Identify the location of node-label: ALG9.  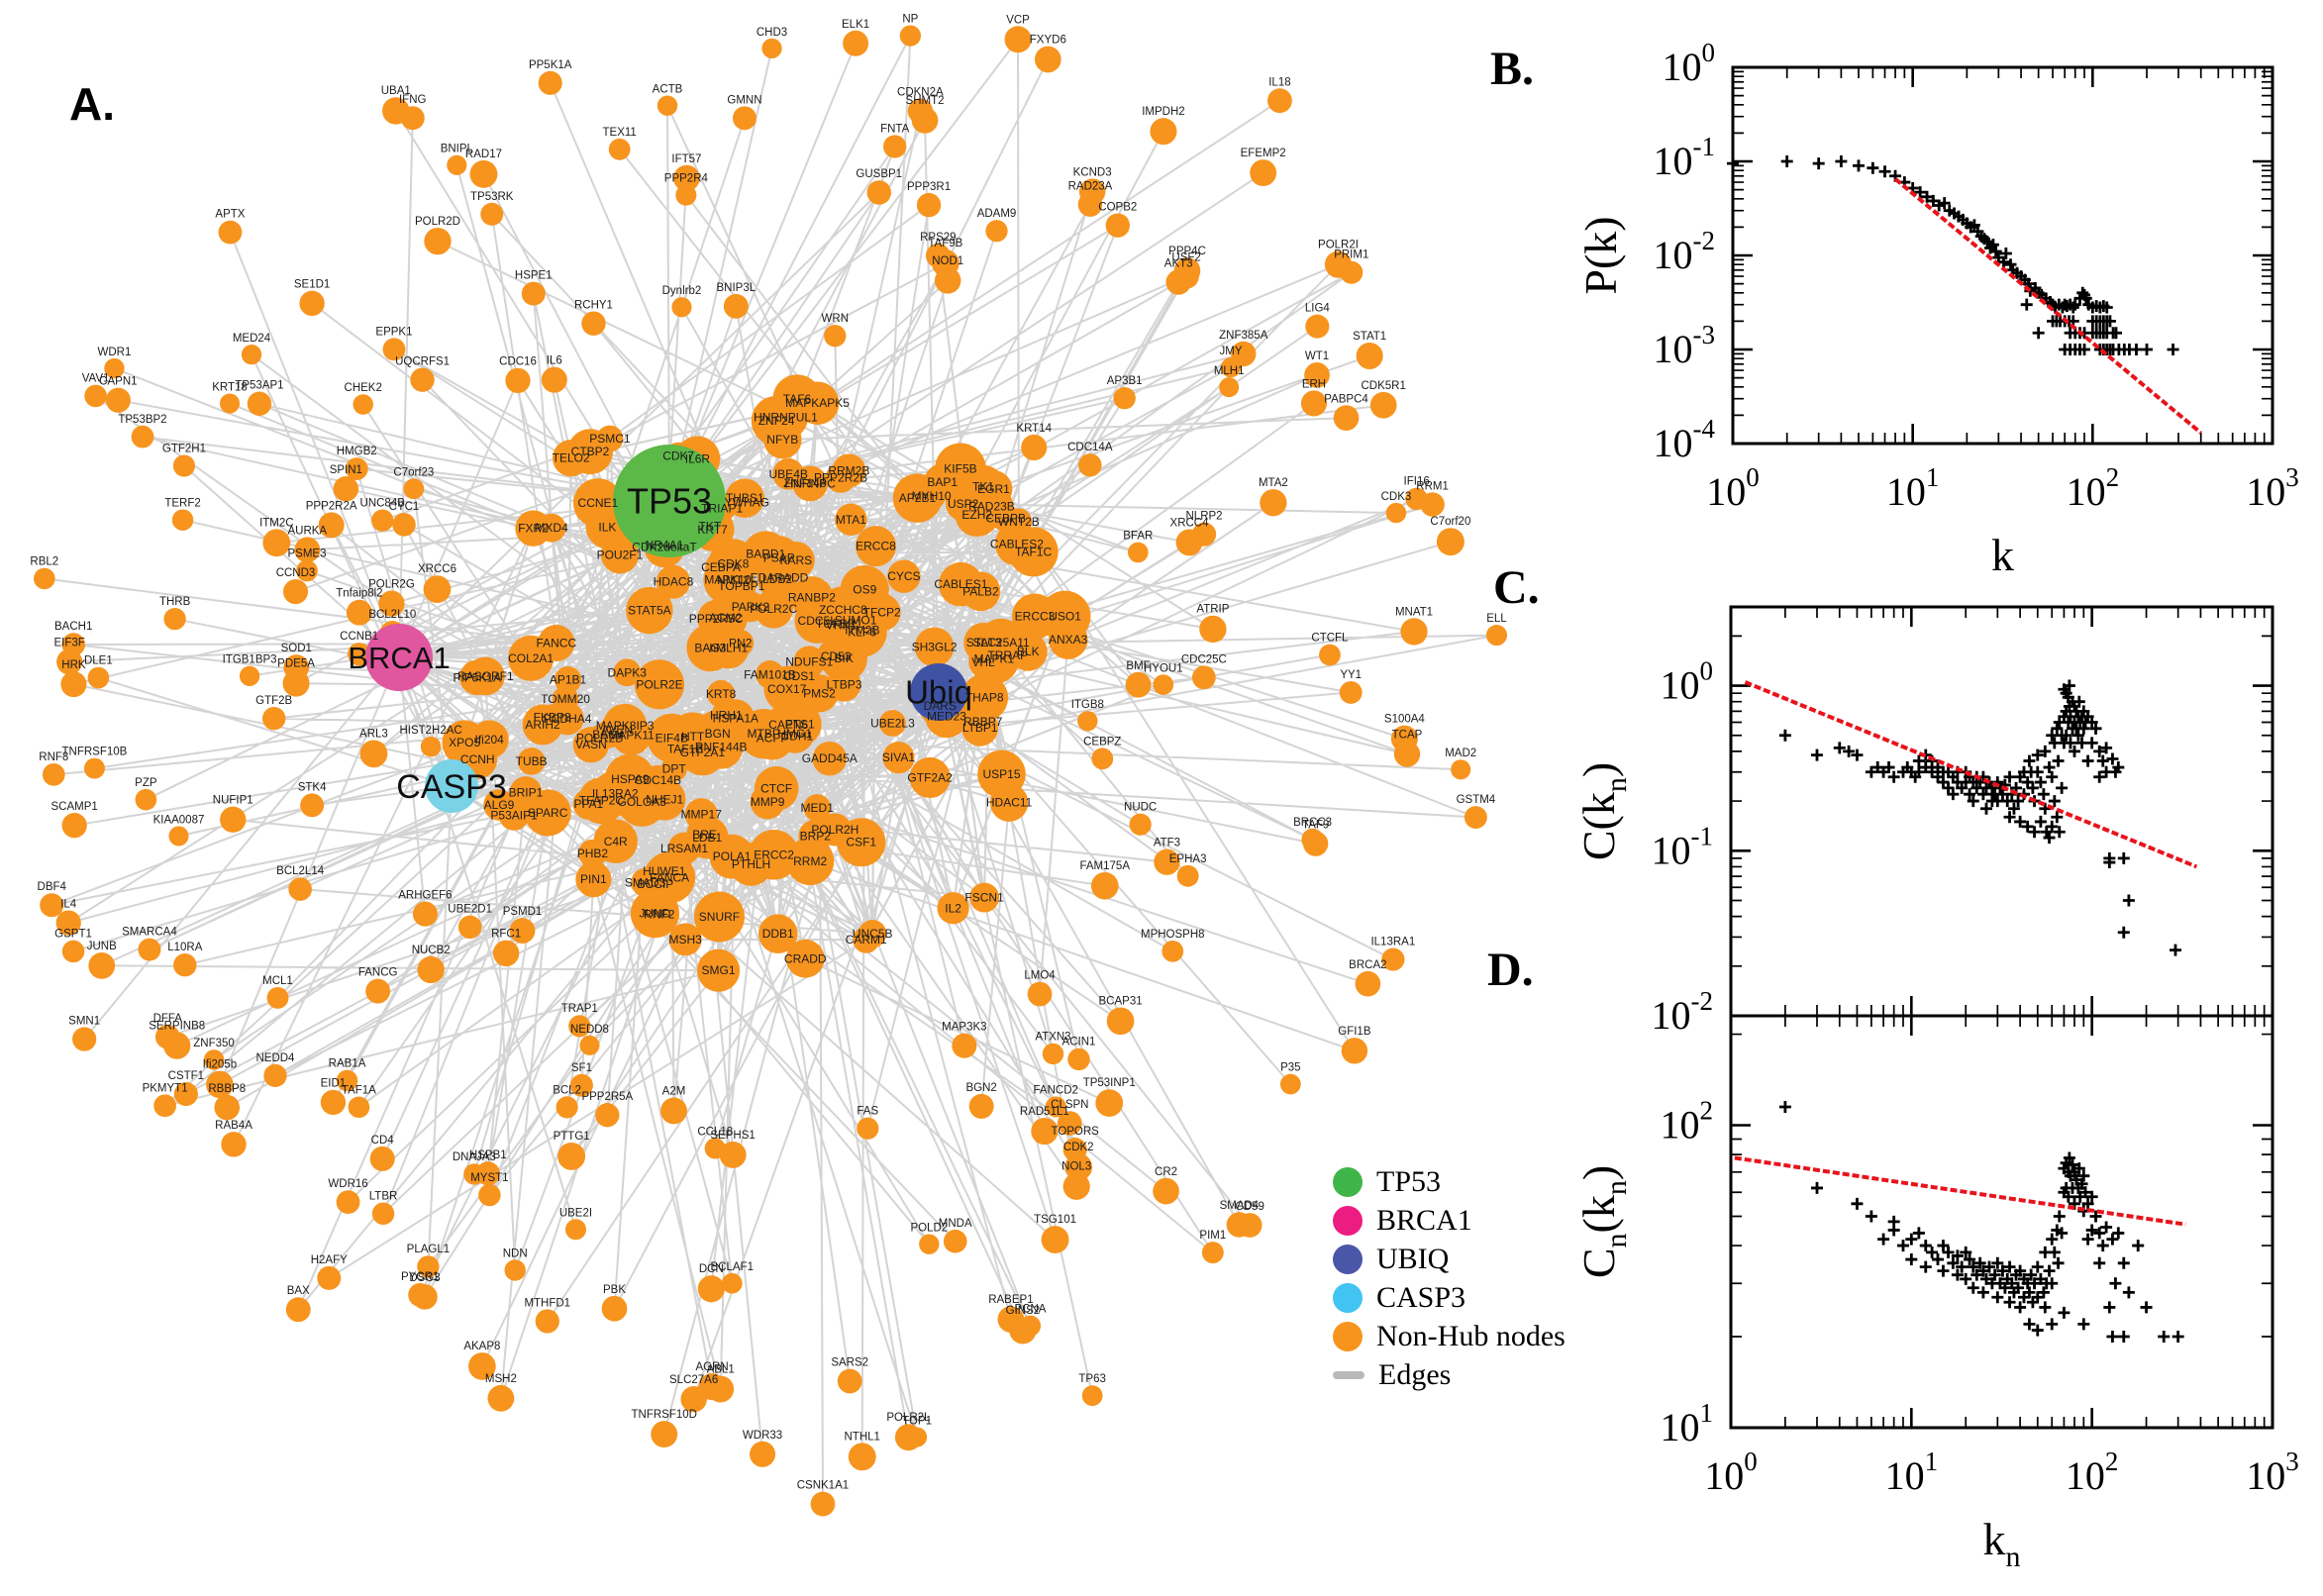
(500, 805).